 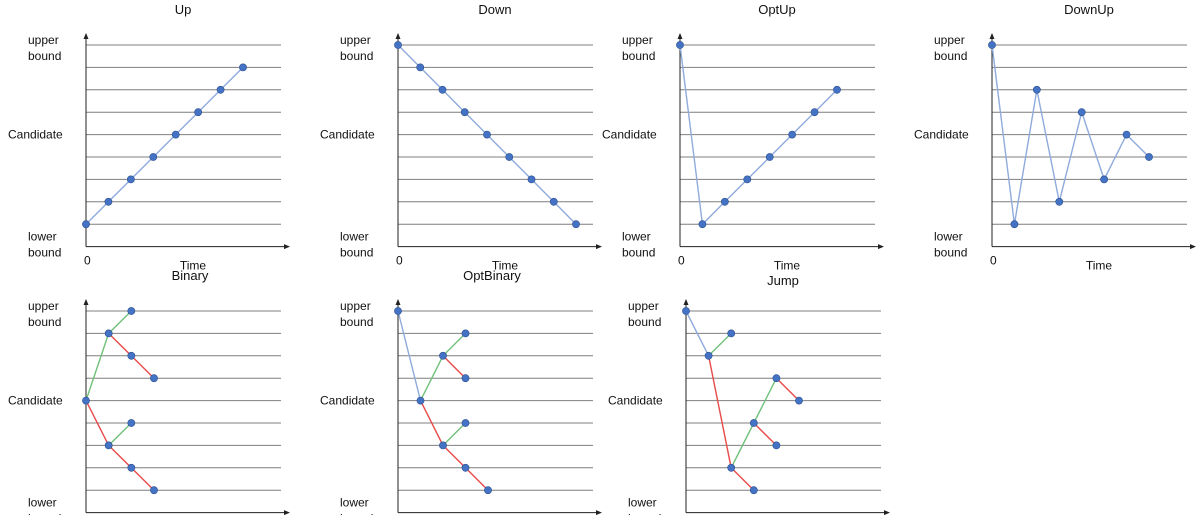 I want to click on panel-jump: JumpupperboundCandidatelowerbound0Time, so click(x=749, y=396).